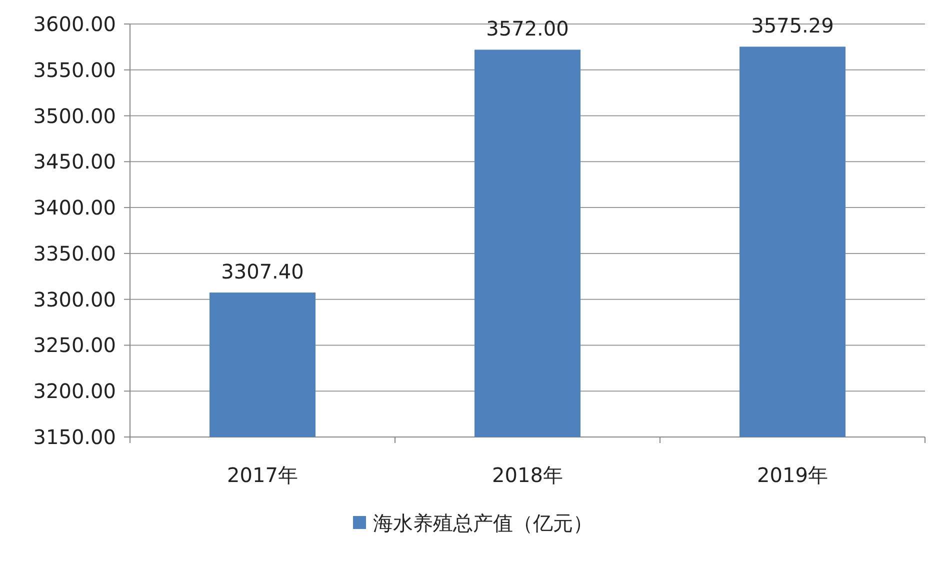 Image resolution: width=950 pixels, height=566 pixels. Describe the element at coordinates (74, 391) in the screenshot. I see `y-tick-label: 3200.00` at that location.